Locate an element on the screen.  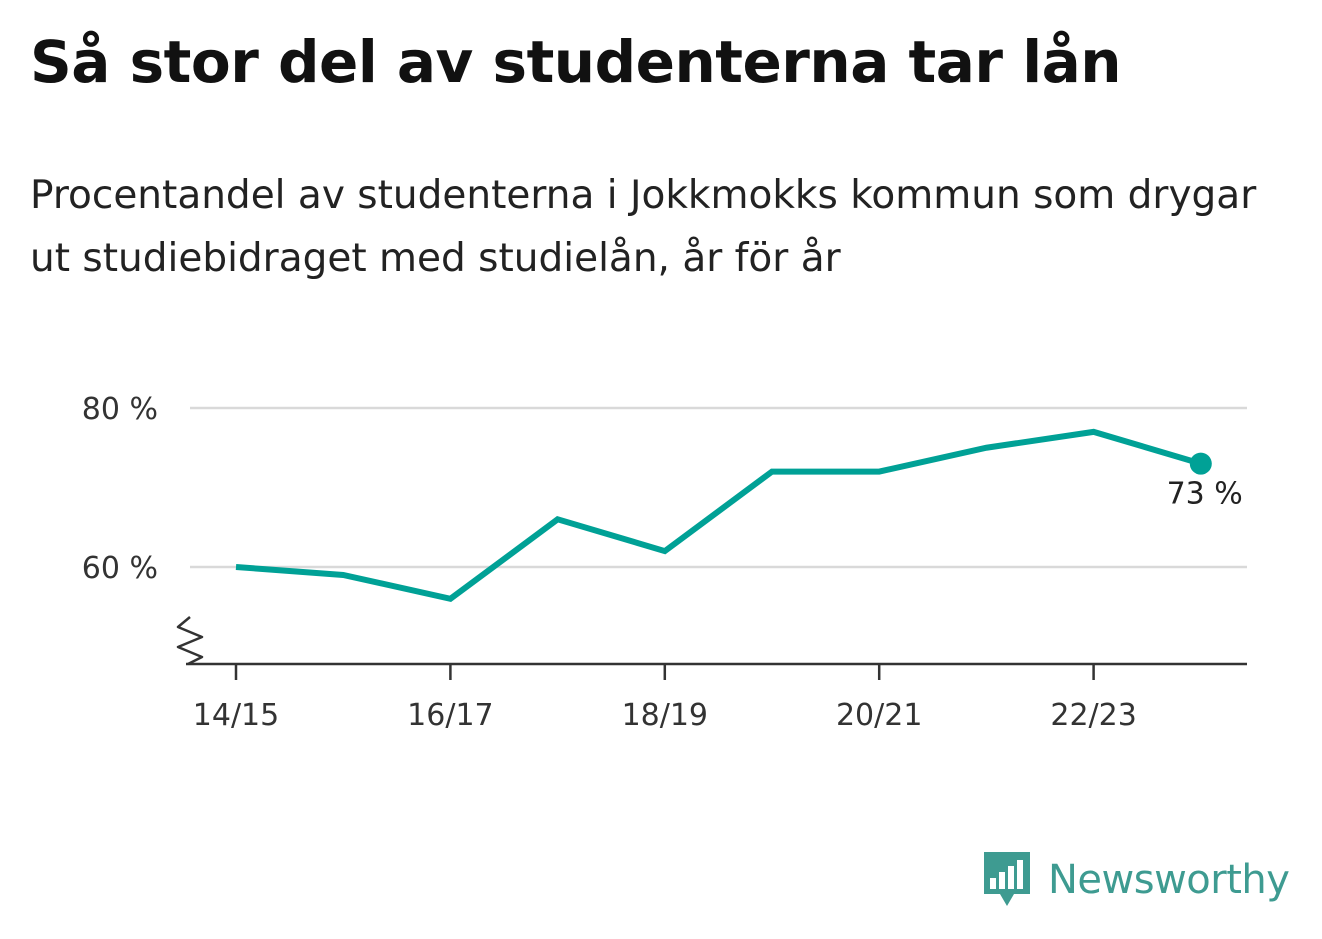
newsworthy-bar-chart-icon is located at coordinates (1007, 879).